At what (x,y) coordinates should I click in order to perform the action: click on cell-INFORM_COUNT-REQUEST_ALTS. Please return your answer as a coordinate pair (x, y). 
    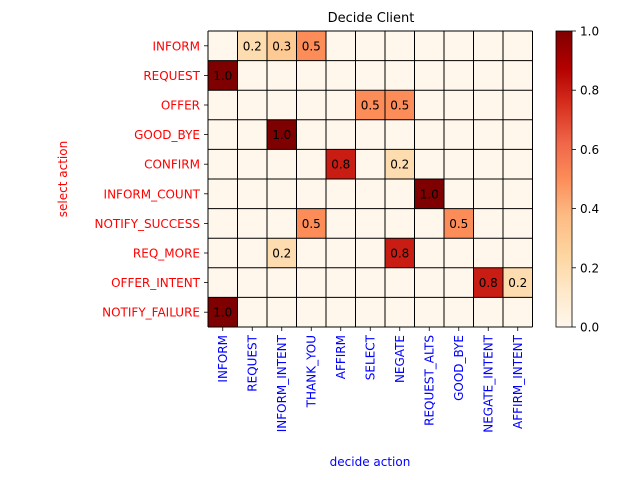
    Looking at the image, I should click on (429, 194).